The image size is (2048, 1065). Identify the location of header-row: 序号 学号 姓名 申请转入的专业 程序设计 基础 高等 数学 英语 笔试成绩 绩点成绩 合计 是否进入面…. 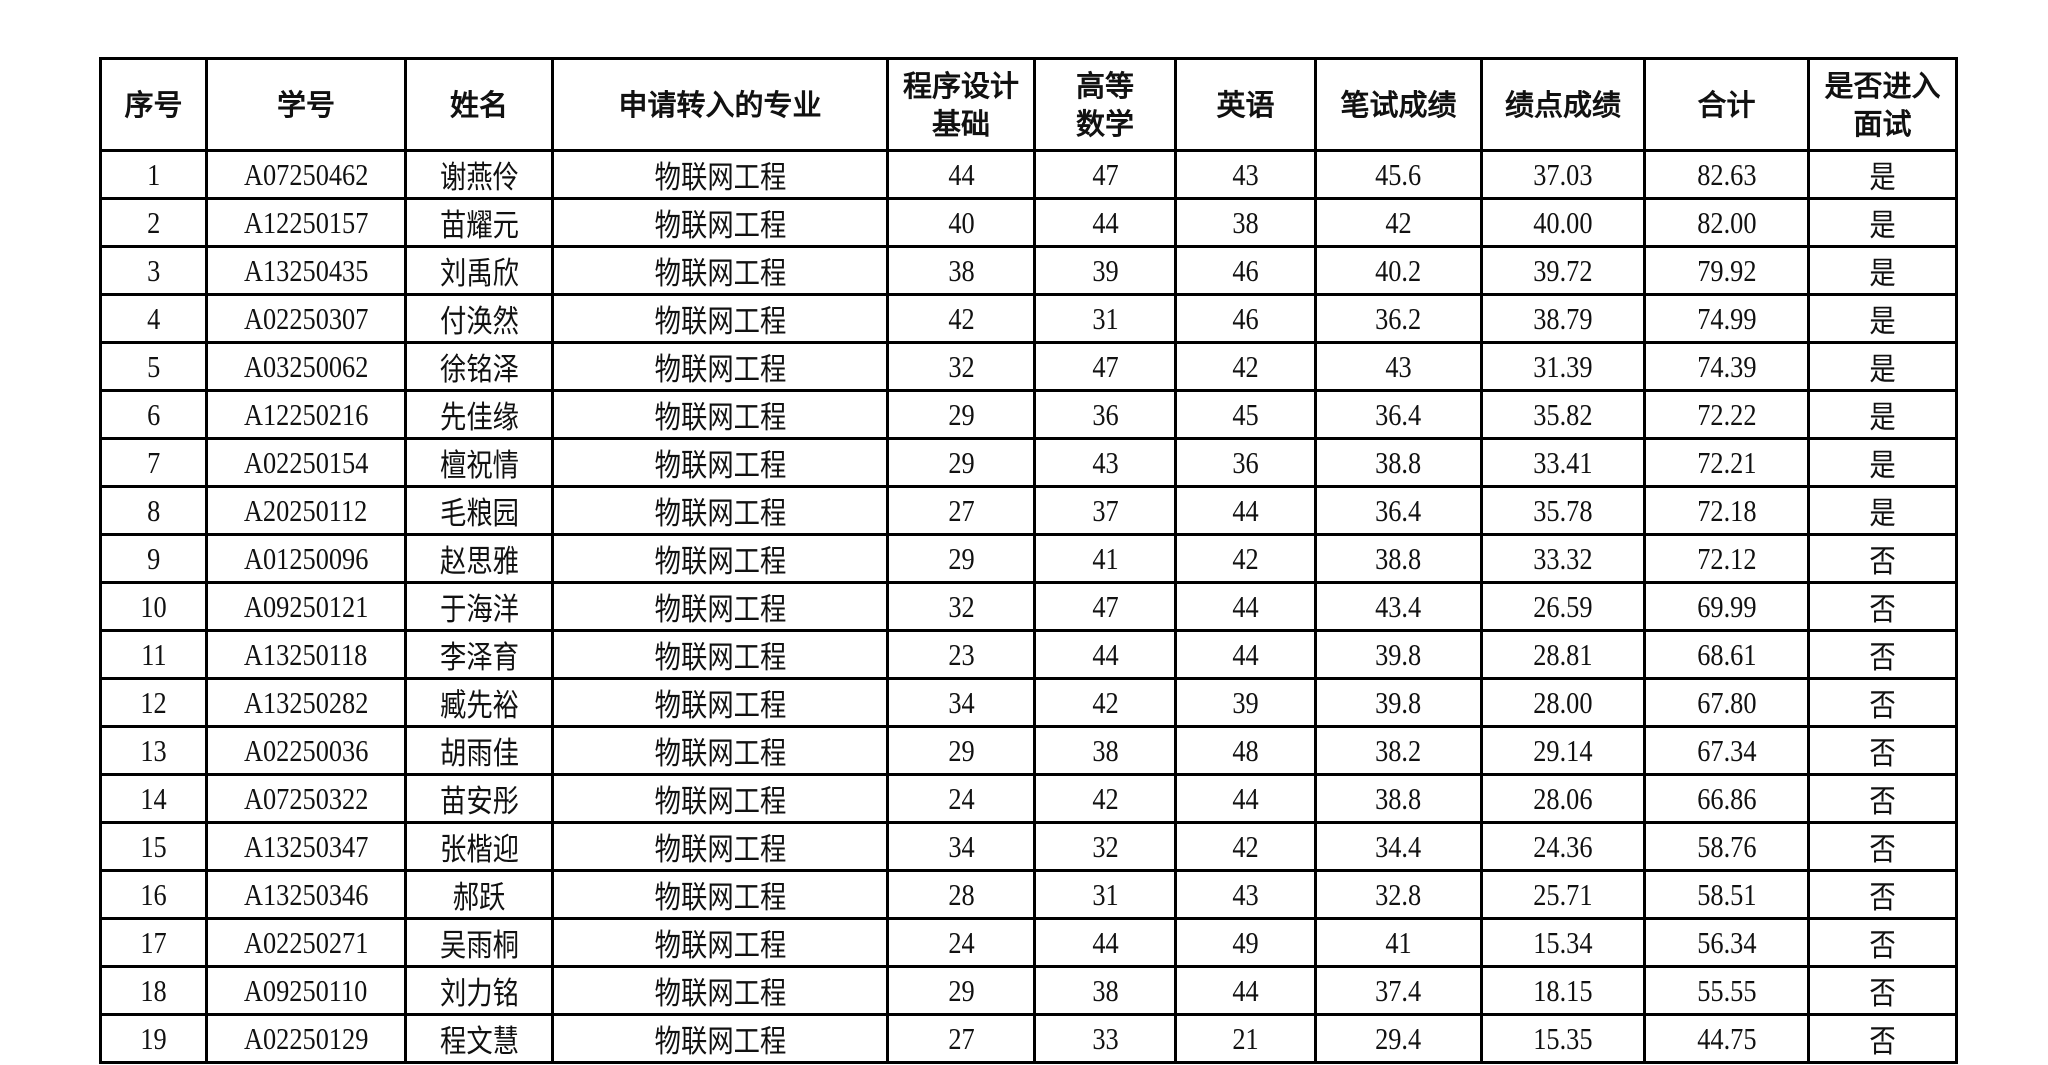
(1028, 104).